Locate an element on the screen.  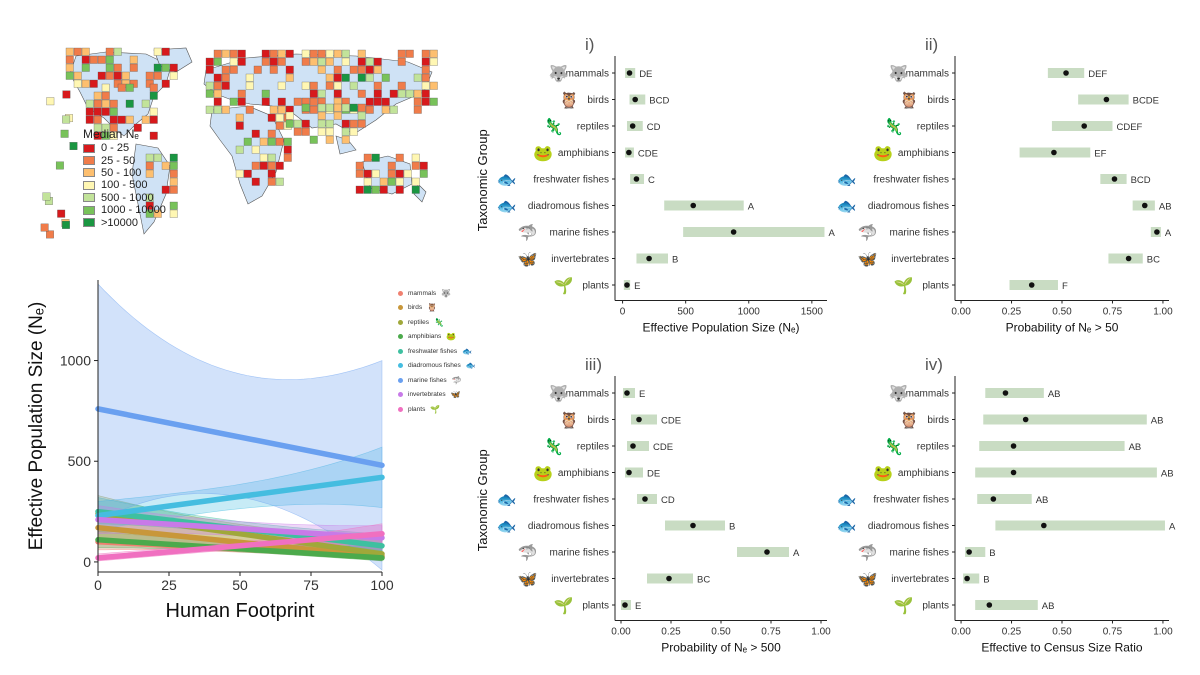
map-legend-label: 100 - 500 is located at coordinates (124, 185).